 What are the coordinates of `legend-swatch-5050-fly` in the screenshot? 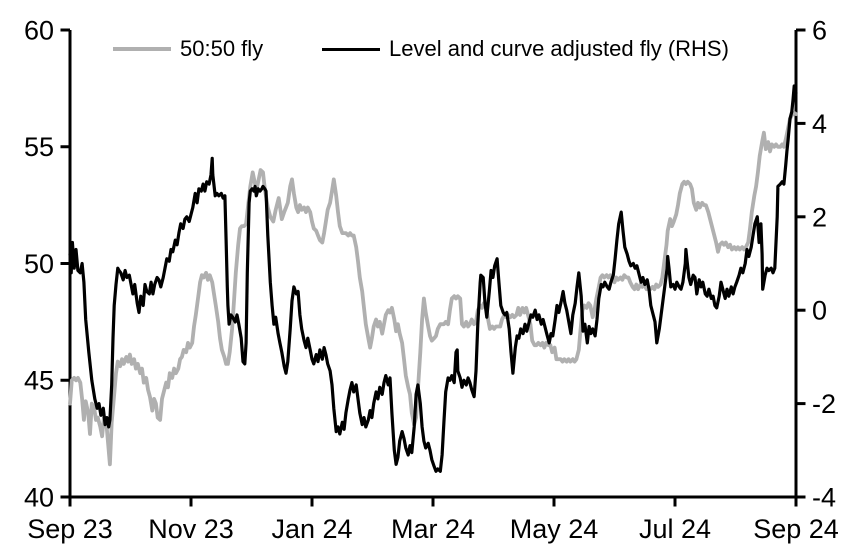 It's located at (142, 49).